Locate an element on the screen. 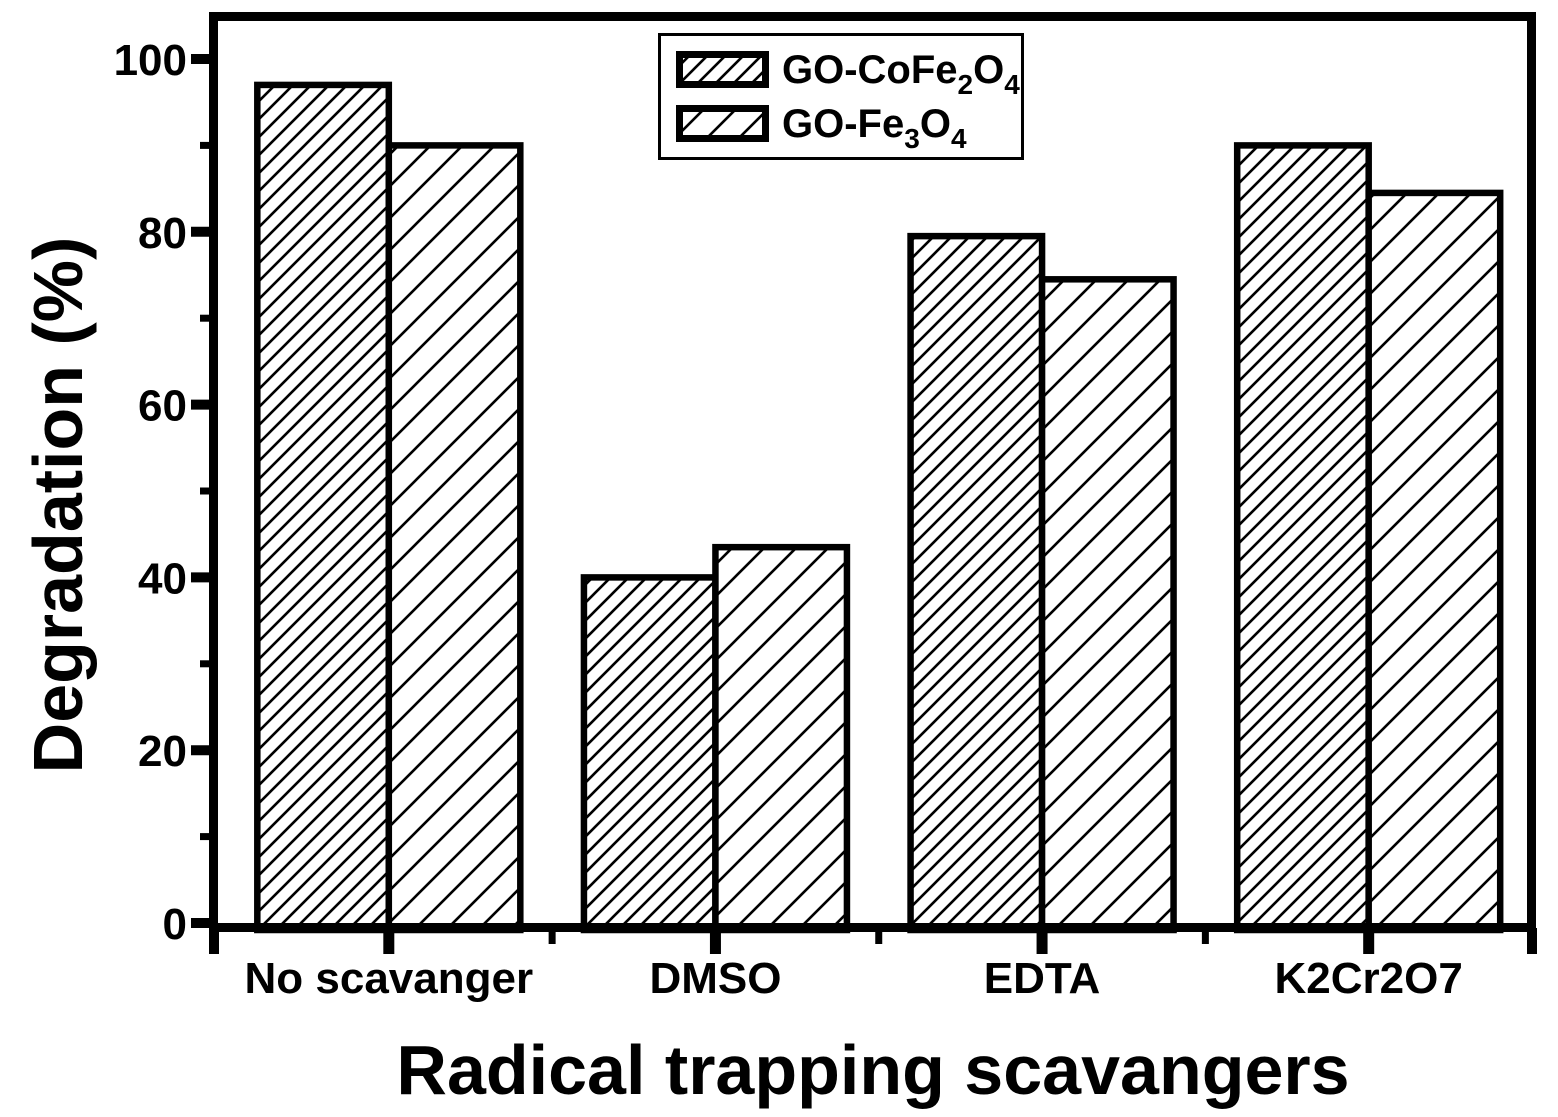  y-tick-label: 40 is located at coordinates (162, 578).